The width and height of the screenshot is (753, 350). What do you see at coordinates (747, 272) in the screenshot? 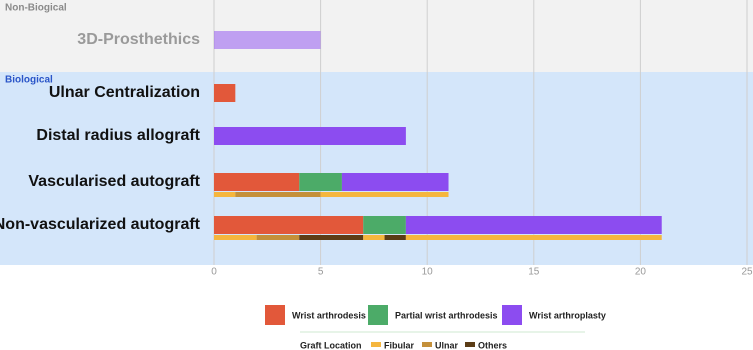
I see `x-tick-label: 25` at bounding box center [747, 272].